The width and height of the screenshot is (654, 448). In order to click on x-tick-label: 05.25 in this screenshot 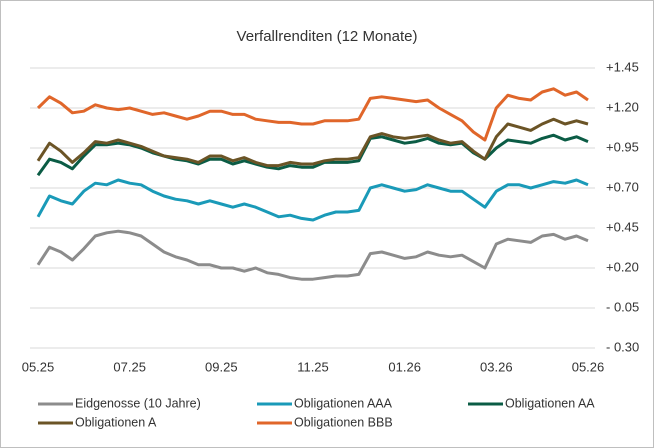, I will do `click(38, 366)`.